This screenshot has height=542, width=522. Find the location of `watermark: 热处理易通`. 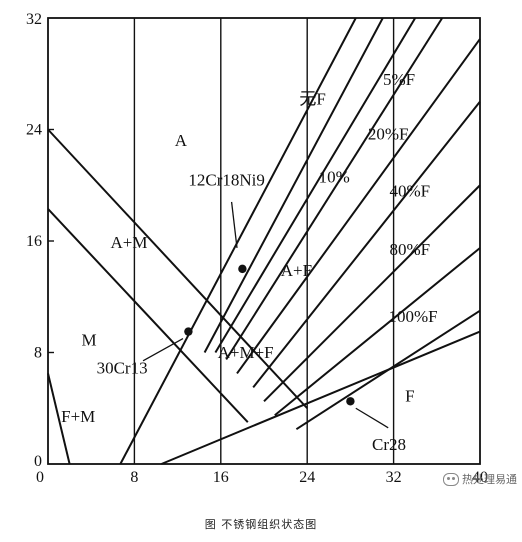

watermark: 热处理易通 is located at coordinates (480, 479).